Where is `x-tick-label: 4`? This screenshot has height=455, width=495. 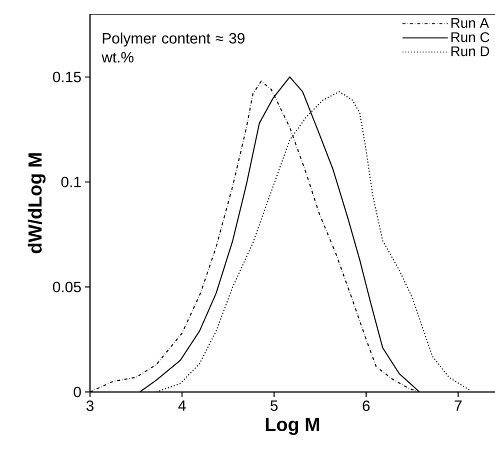
x-tick-label: 4 is located at coordinates (182, 405).